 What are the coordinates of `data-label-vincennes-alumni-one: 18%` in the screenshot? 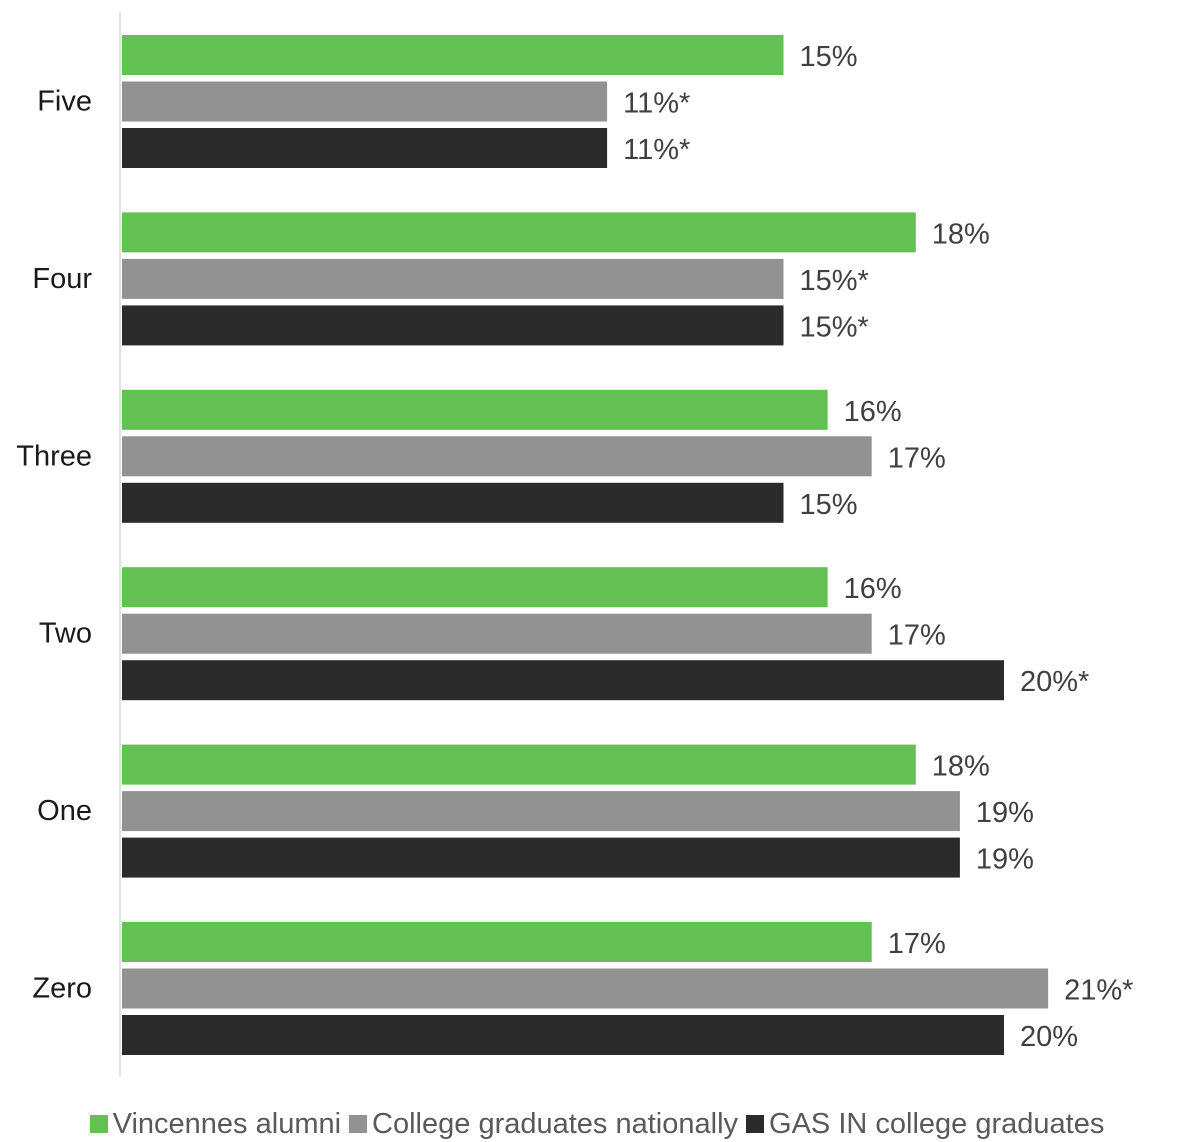 It's located at (961, 767).